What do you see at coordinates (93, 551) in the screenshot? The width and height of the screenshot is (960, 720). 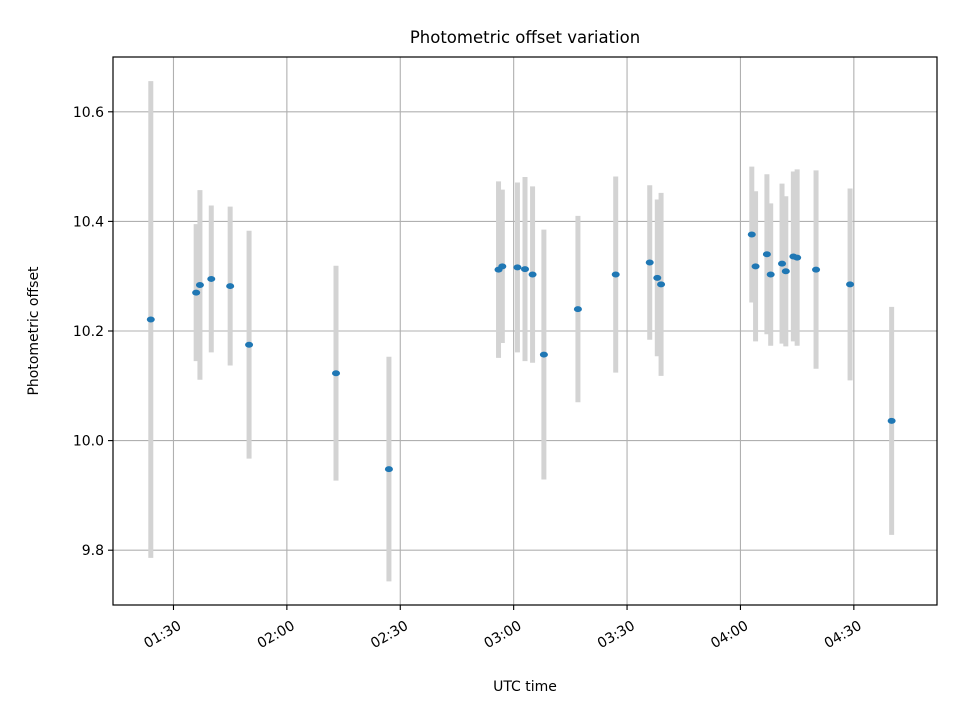 I see `y-tick-label: 9.8` at bounding box center [93, 551].